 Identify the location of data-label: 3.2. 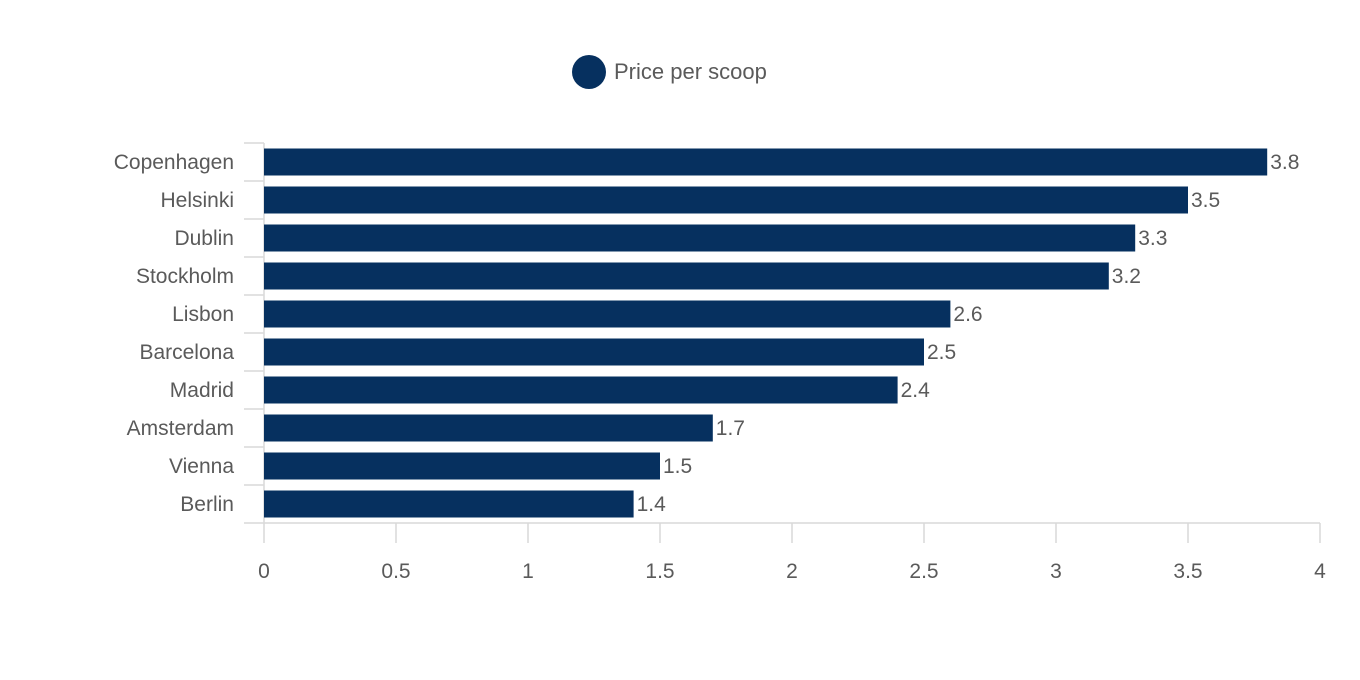
(1126, 276).